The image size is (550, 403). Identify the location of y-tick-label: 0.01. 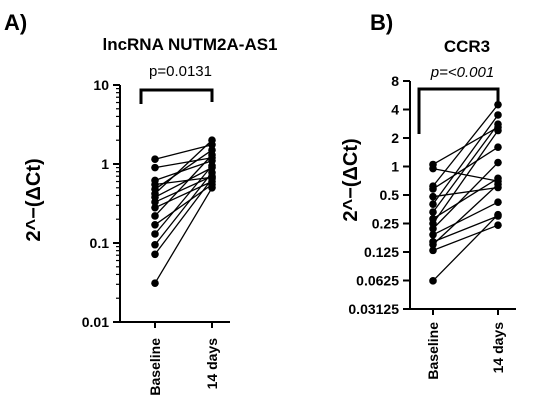
(95, 322).